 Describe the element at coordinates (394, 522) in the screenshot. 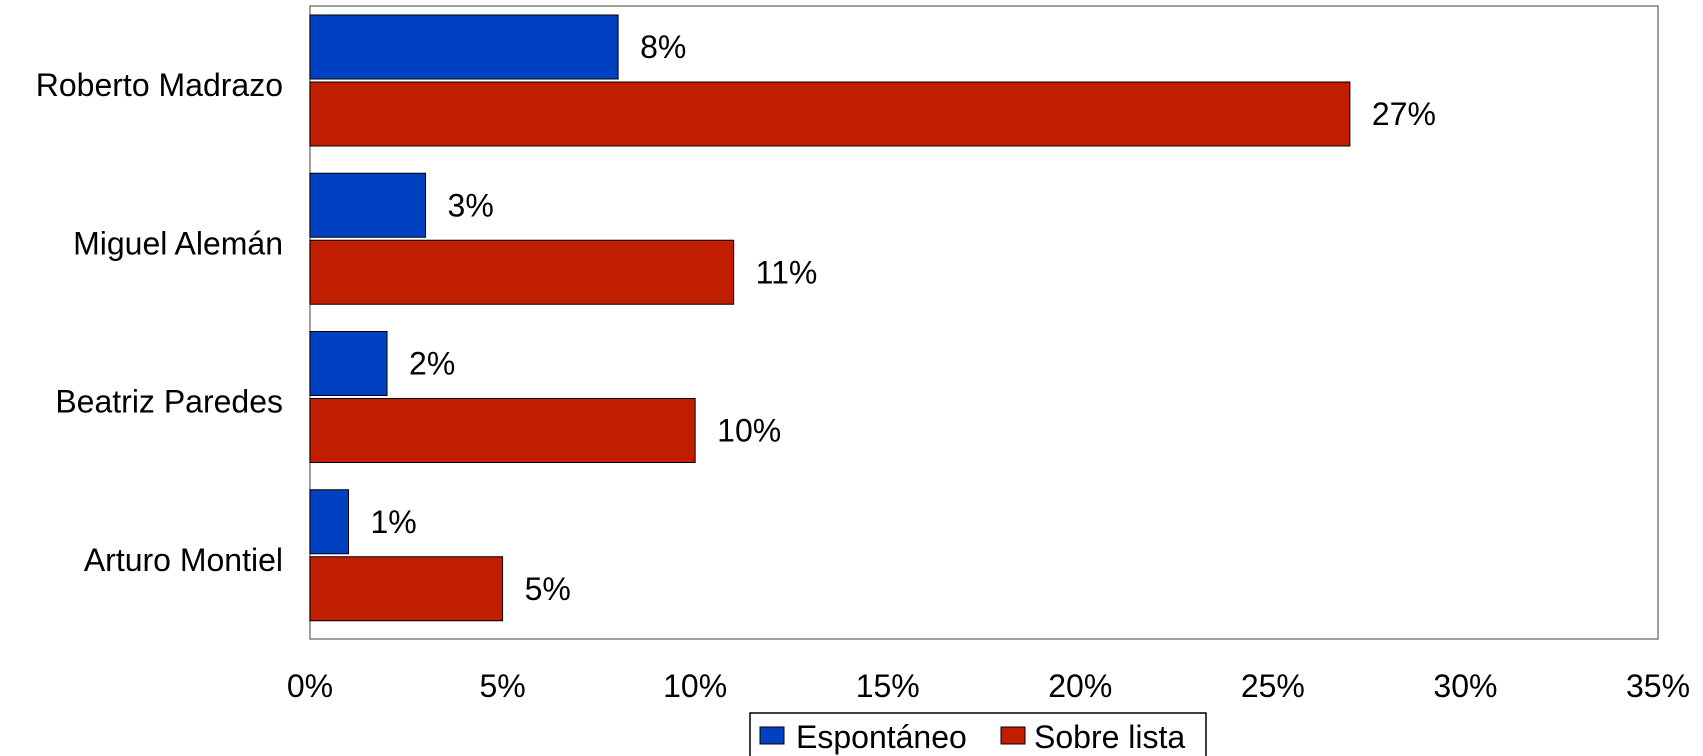

I see `data-label-espontaneo-arturo-montiel: 1%` at that location.